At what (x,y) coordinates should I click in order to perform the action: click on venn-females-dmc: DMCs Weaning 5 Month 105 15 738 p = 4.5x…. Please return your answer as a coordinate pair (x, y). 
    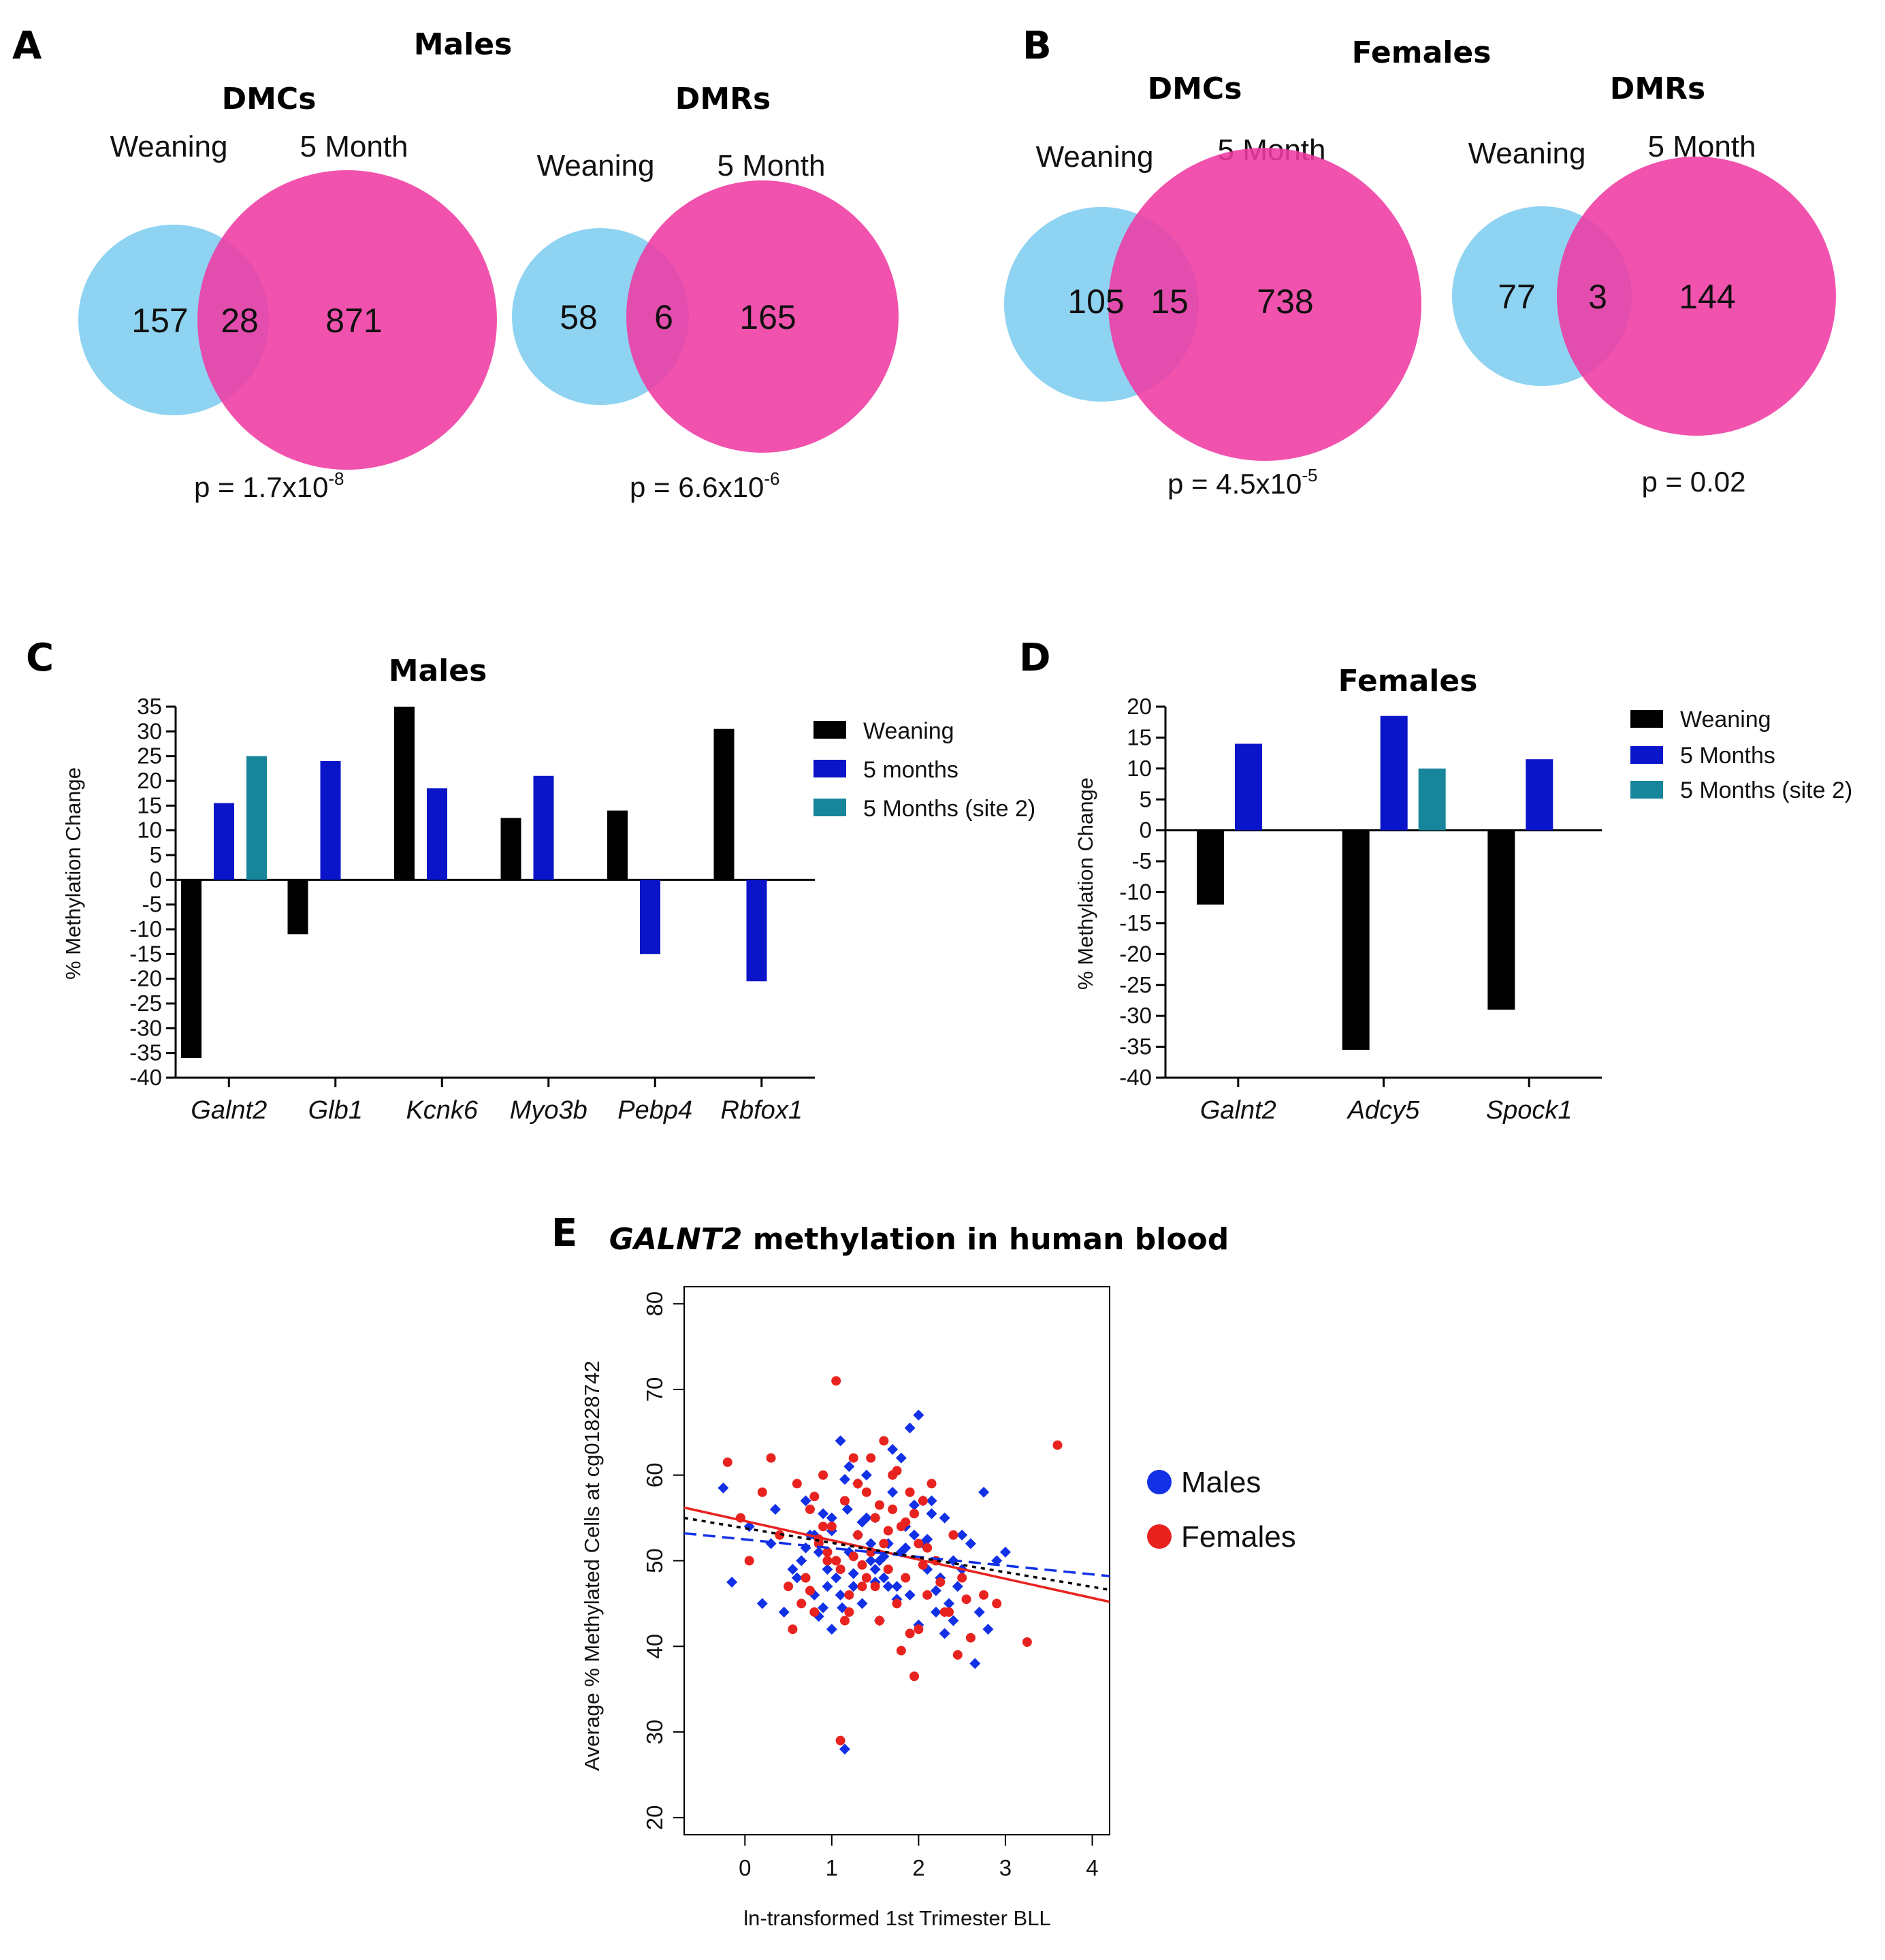
    Looking at the image, I should click on (1213, 285).